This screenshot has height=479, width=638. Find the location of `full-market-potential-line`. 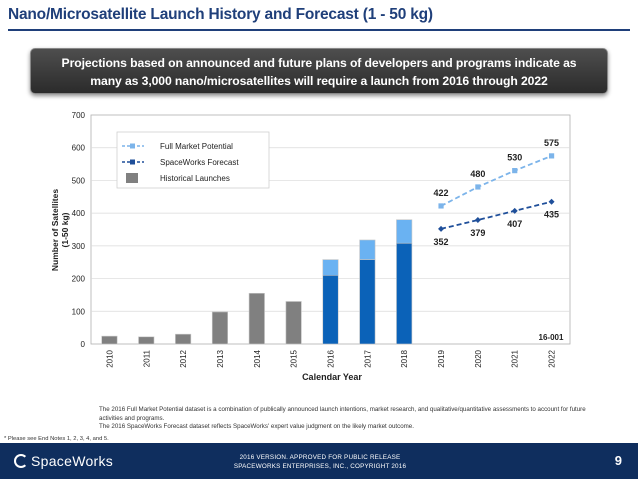

full-market-potential-line is located at coordinates (496, 181).